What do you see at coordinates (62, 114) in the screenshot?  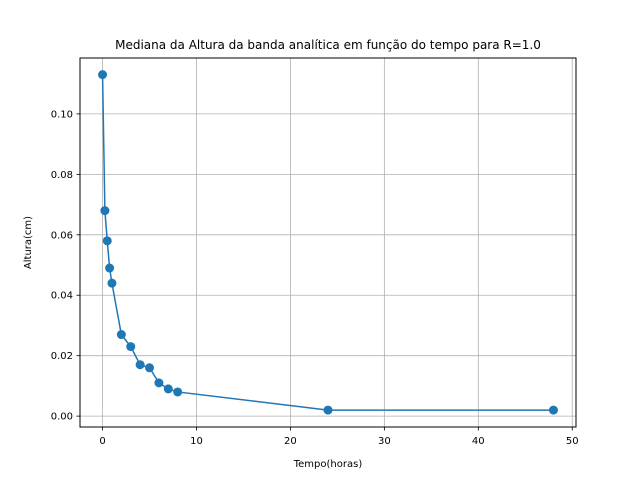 I see `y-tick-label: 0.10` at bounding box center [62, 114].